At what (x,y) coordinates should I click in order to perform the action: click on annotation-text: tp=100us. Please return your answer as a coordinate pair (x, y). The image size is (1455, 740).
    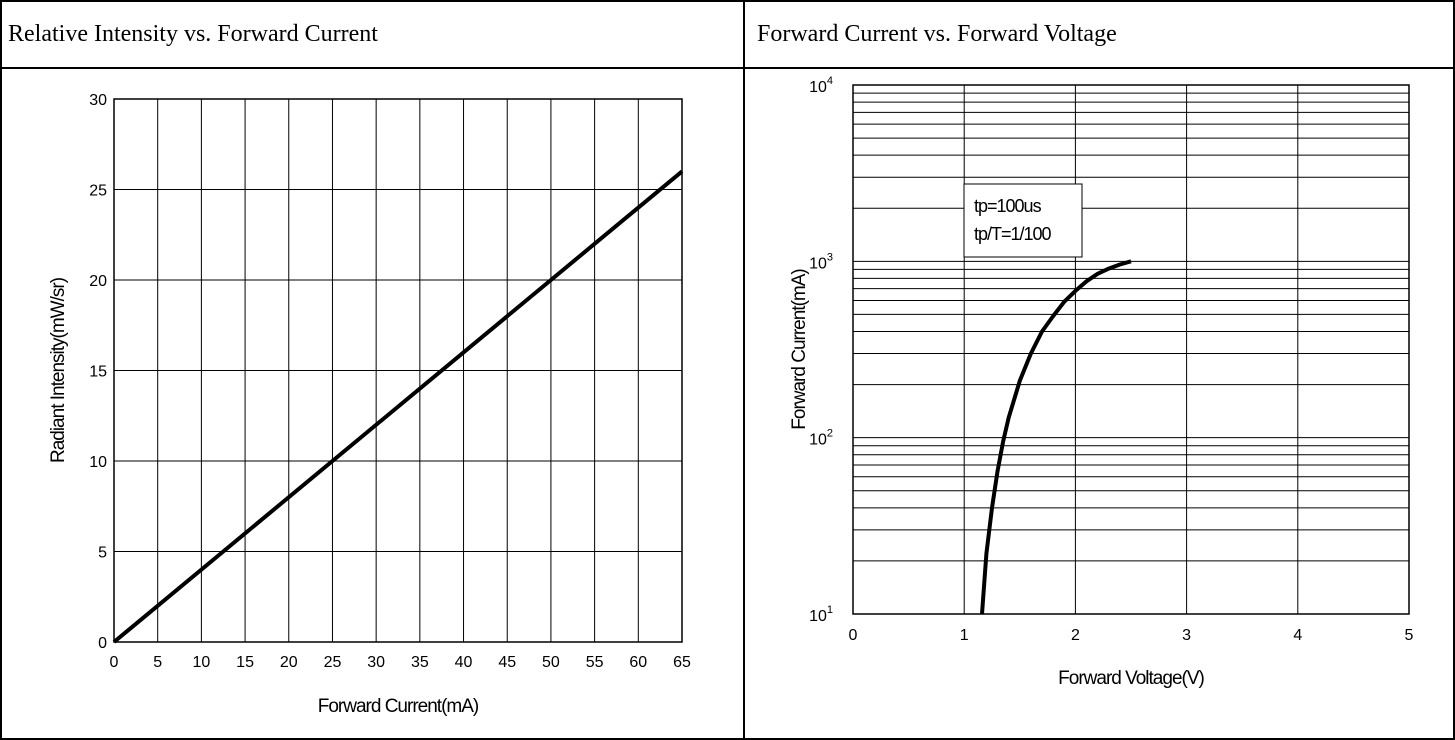
    Looking at the image, I should click on (1008, 206).